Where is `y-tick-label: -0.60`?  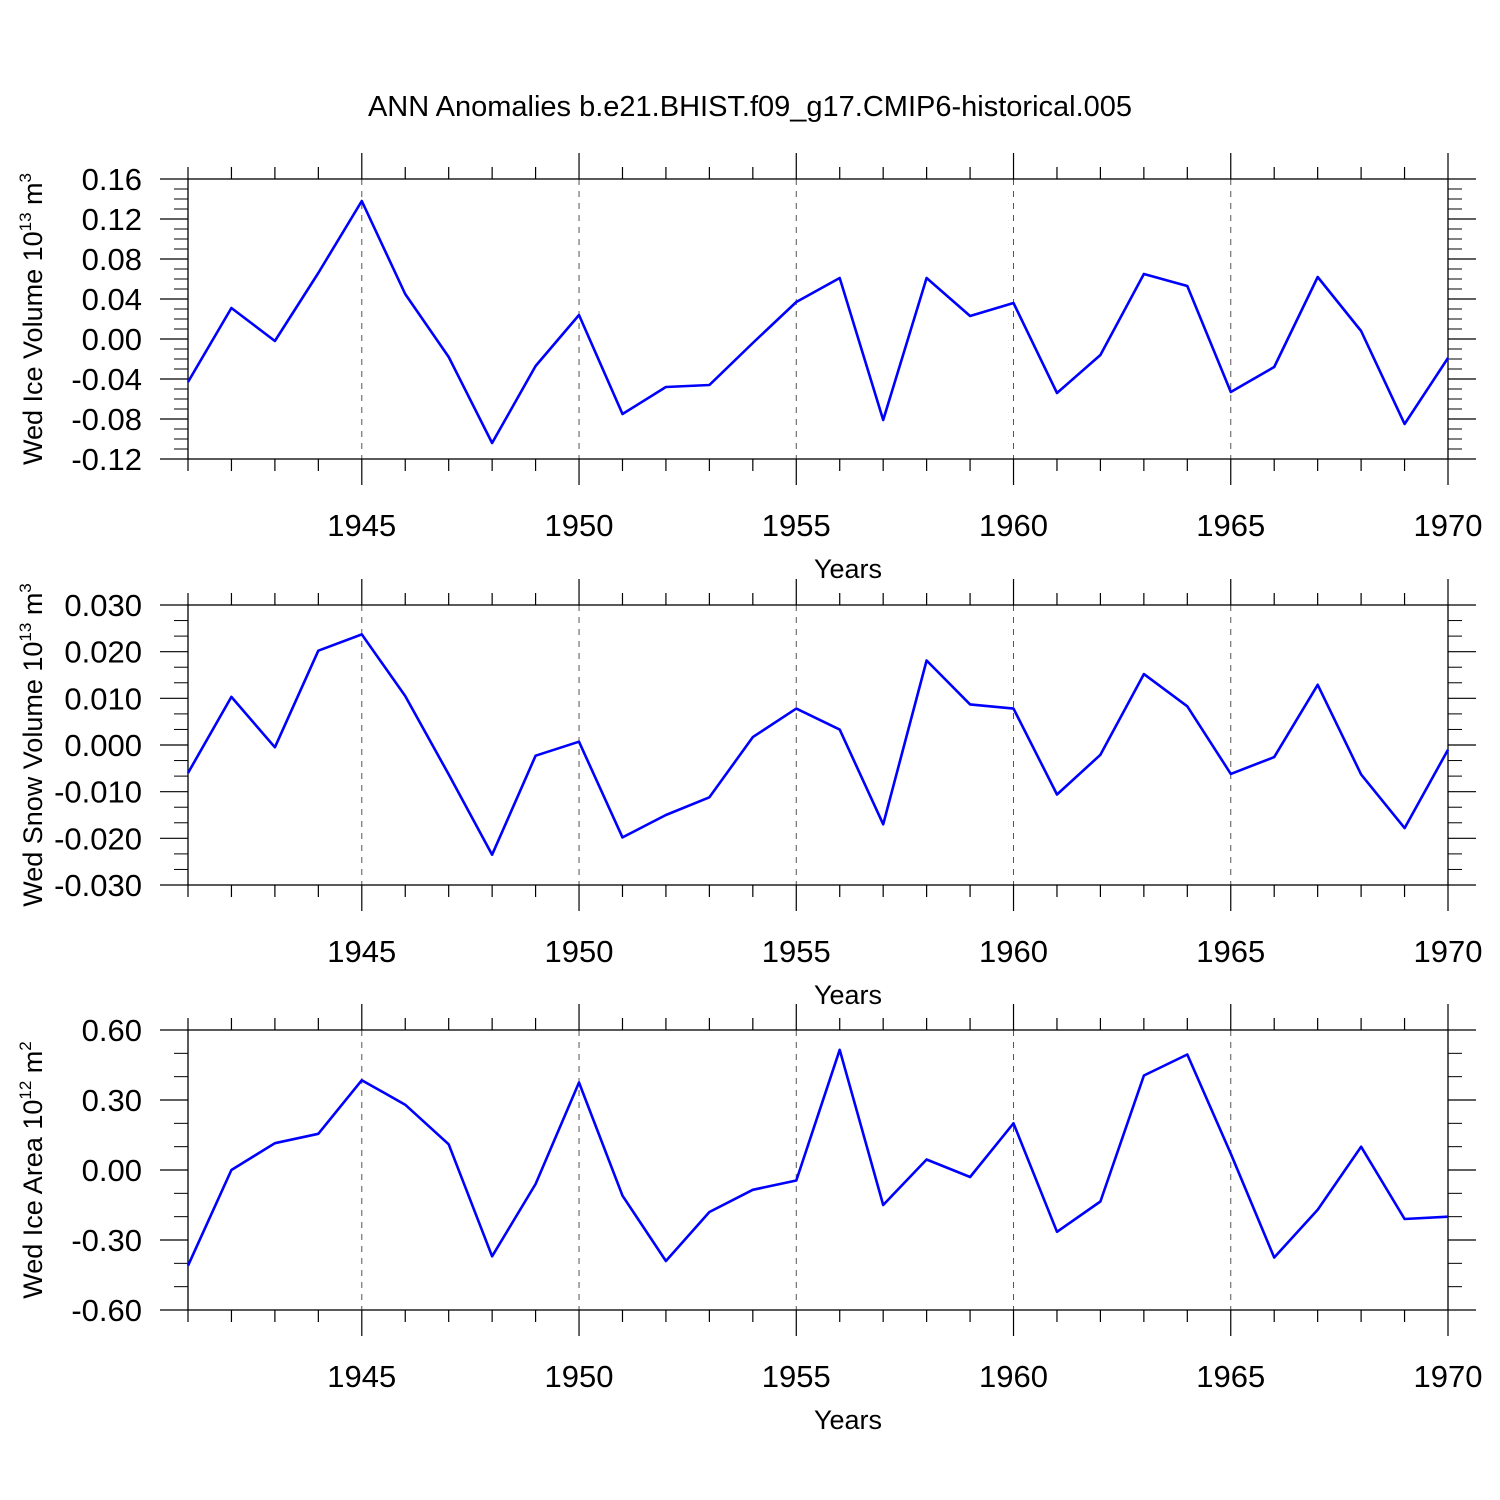
y-tick-label: -0.60 is located at coordinates (106, 1310).